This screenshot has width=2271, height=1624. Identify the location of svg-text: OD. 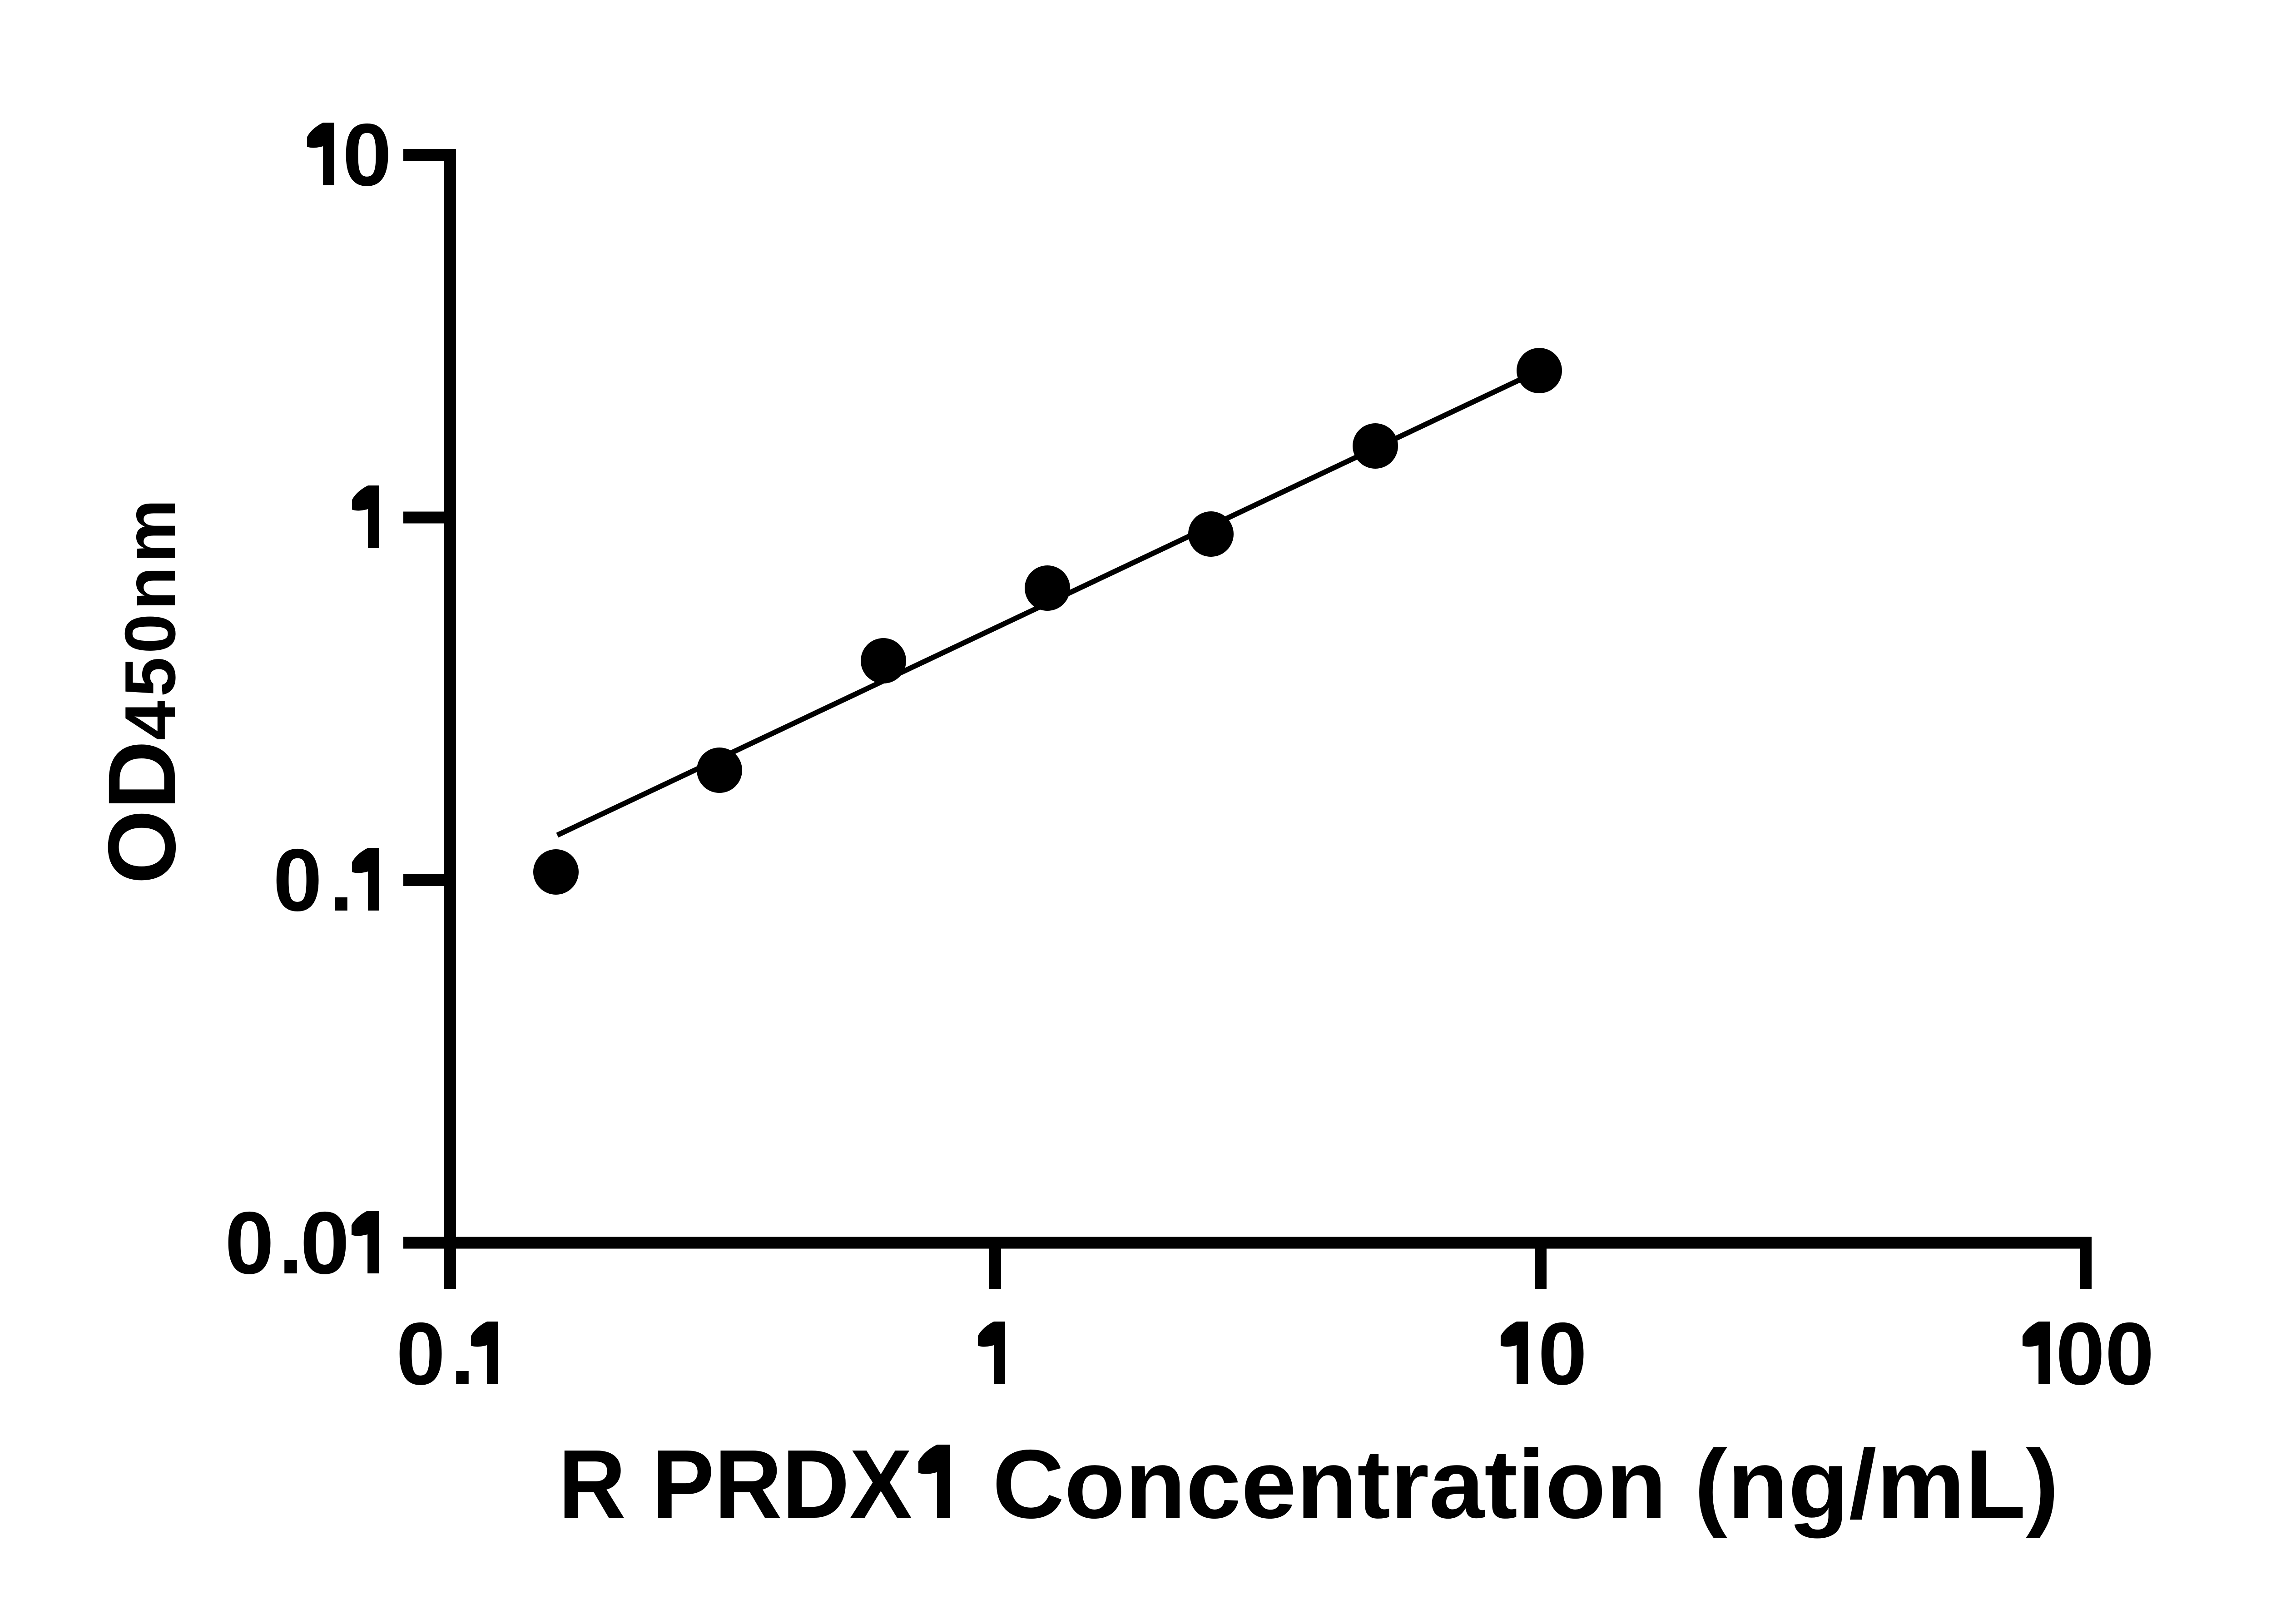
(141, 813).